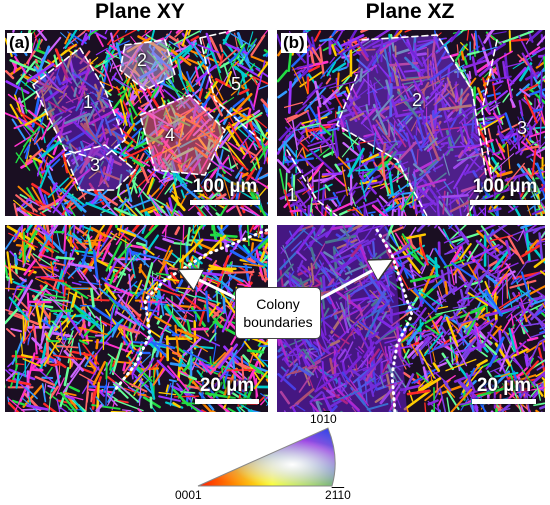 The width and height of the screenshot is (550, 505). Describe the element at coordinates (352, 282) in the screenshot. I see `arrow-to-boundary-d` at that location.